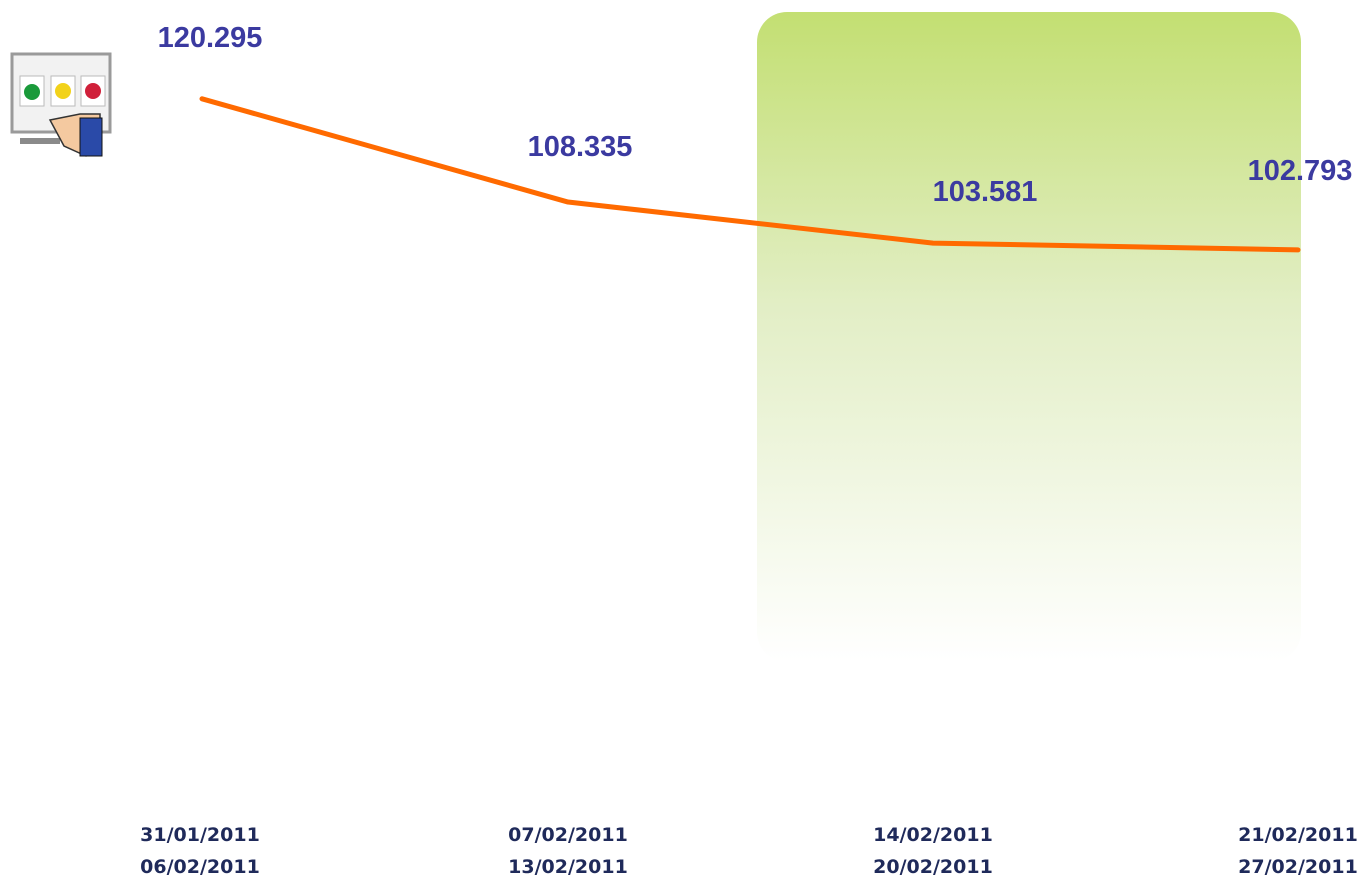 The height and width of the screenshot is (889, 1372). I want to click on data-line, so click(750, 174).